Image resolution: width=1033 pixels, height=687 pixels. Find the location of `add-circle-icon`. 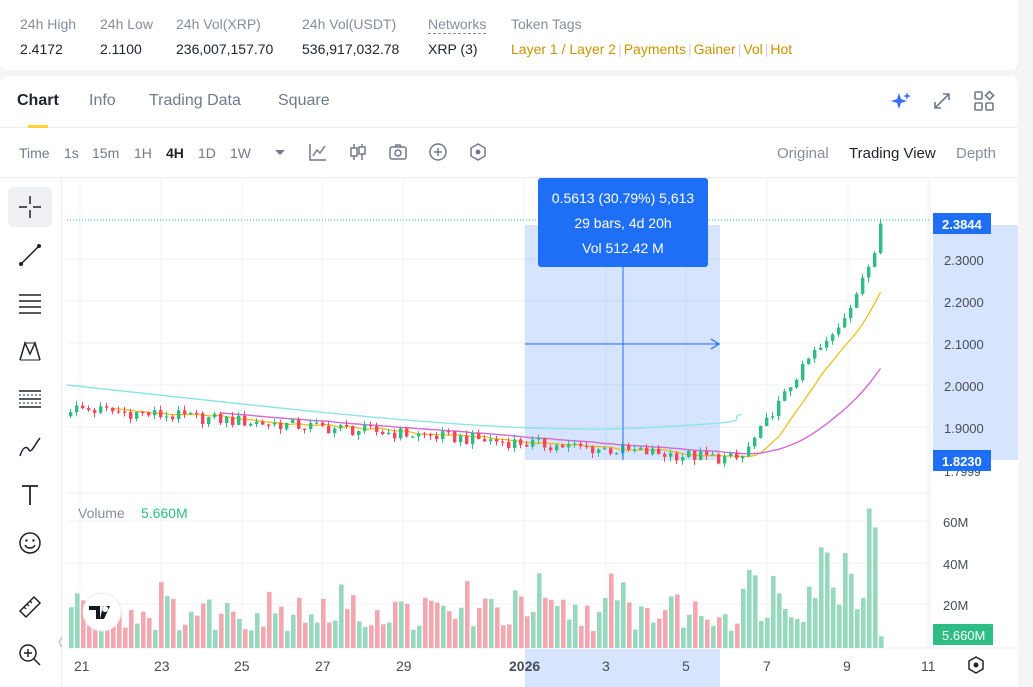

add-circle-icon is located at coordinates (438, 152).